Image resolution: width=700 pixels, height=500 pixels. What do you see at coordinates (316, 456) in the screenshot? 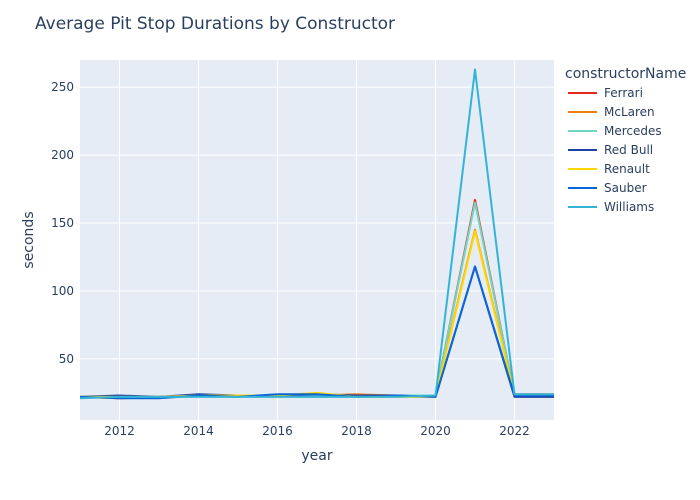
I see `x-axis-title: year` at bounding box center [316, 456].